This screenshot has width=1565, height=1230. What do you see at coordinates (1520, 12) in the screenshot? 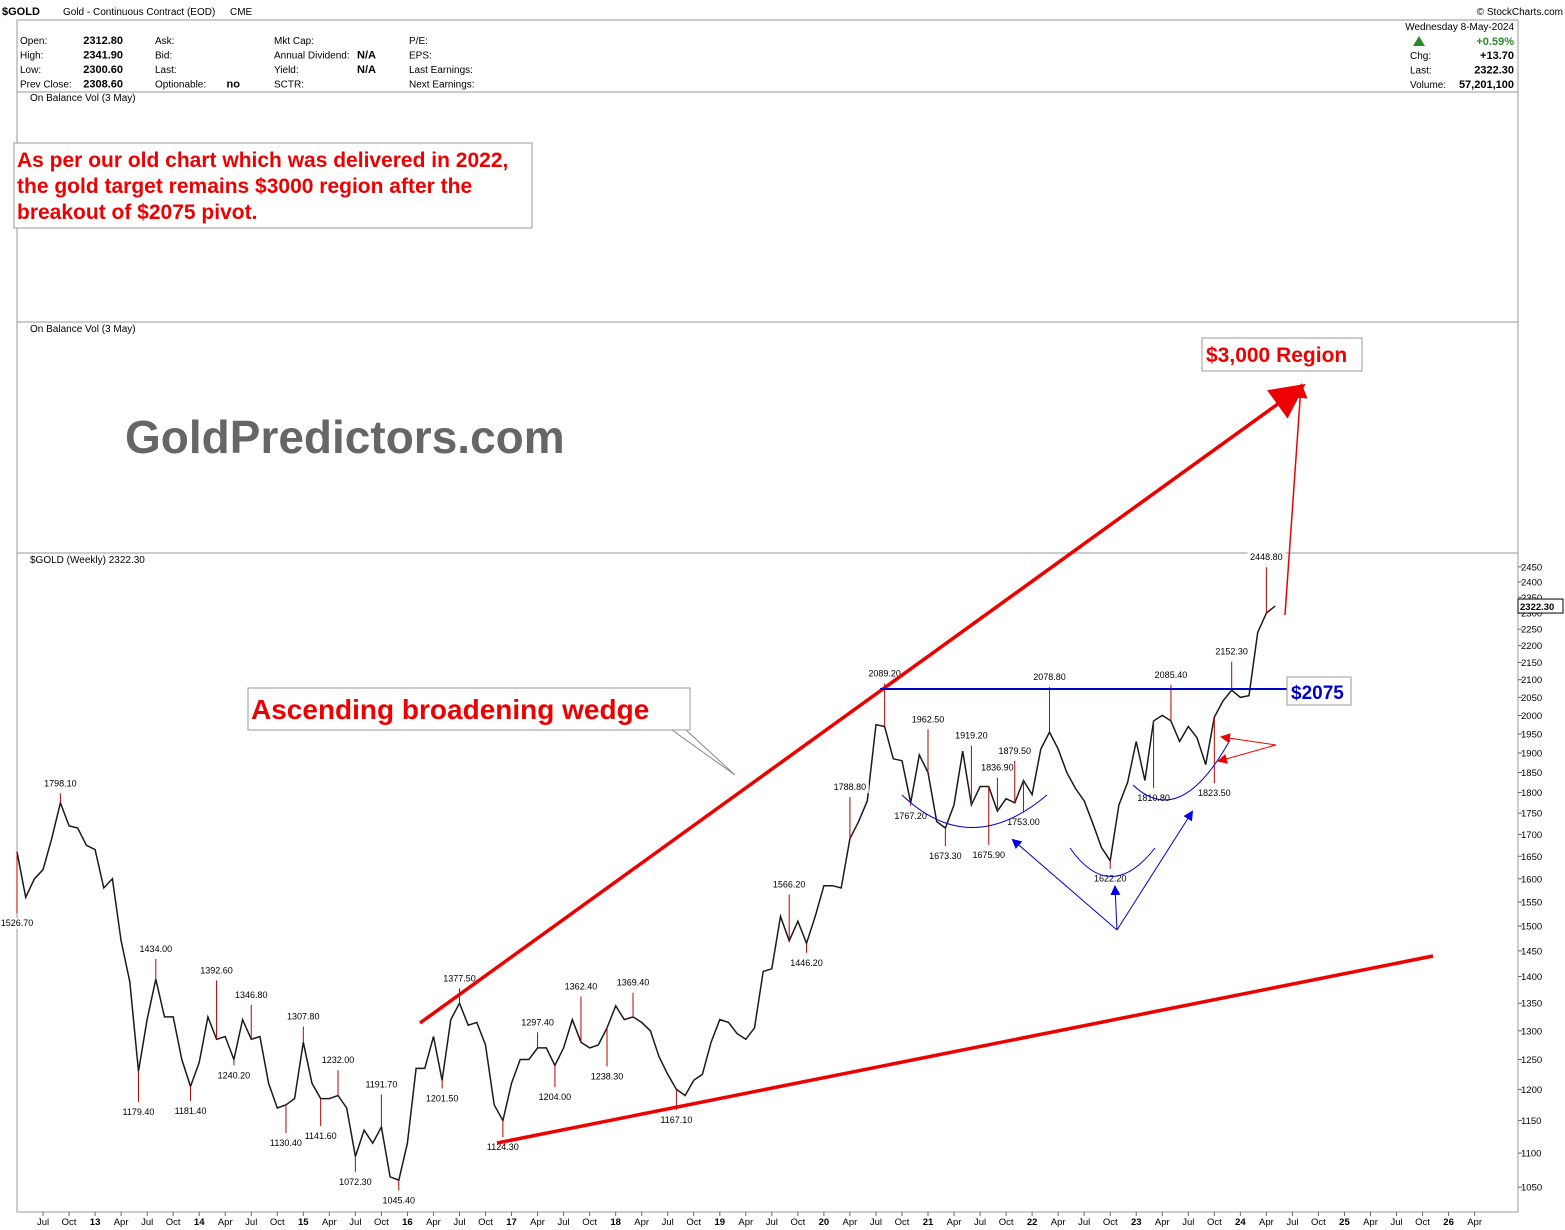
I see `copyright: © StockCharts.com` at bounding box center [1520, 12].